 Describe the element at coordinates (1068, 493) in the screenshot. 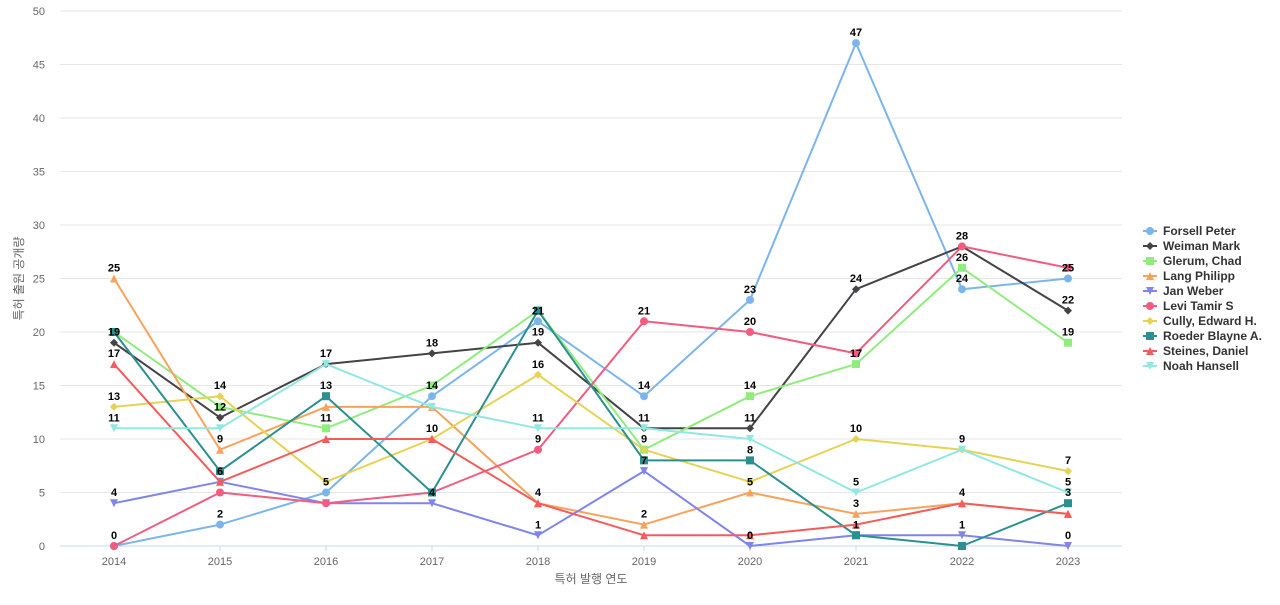

I see `data-label: 3` at that location.